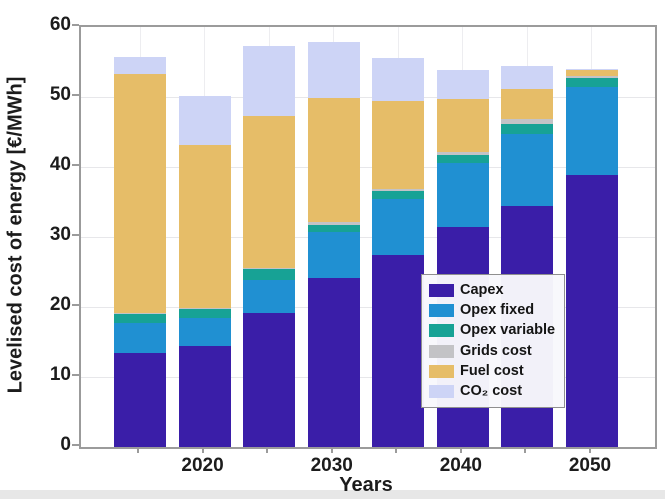 Image resolution: width=665 pixels, height=499 pixels. I want to click on legend-item-grids-cost: Grids cost, so click(493, 350).